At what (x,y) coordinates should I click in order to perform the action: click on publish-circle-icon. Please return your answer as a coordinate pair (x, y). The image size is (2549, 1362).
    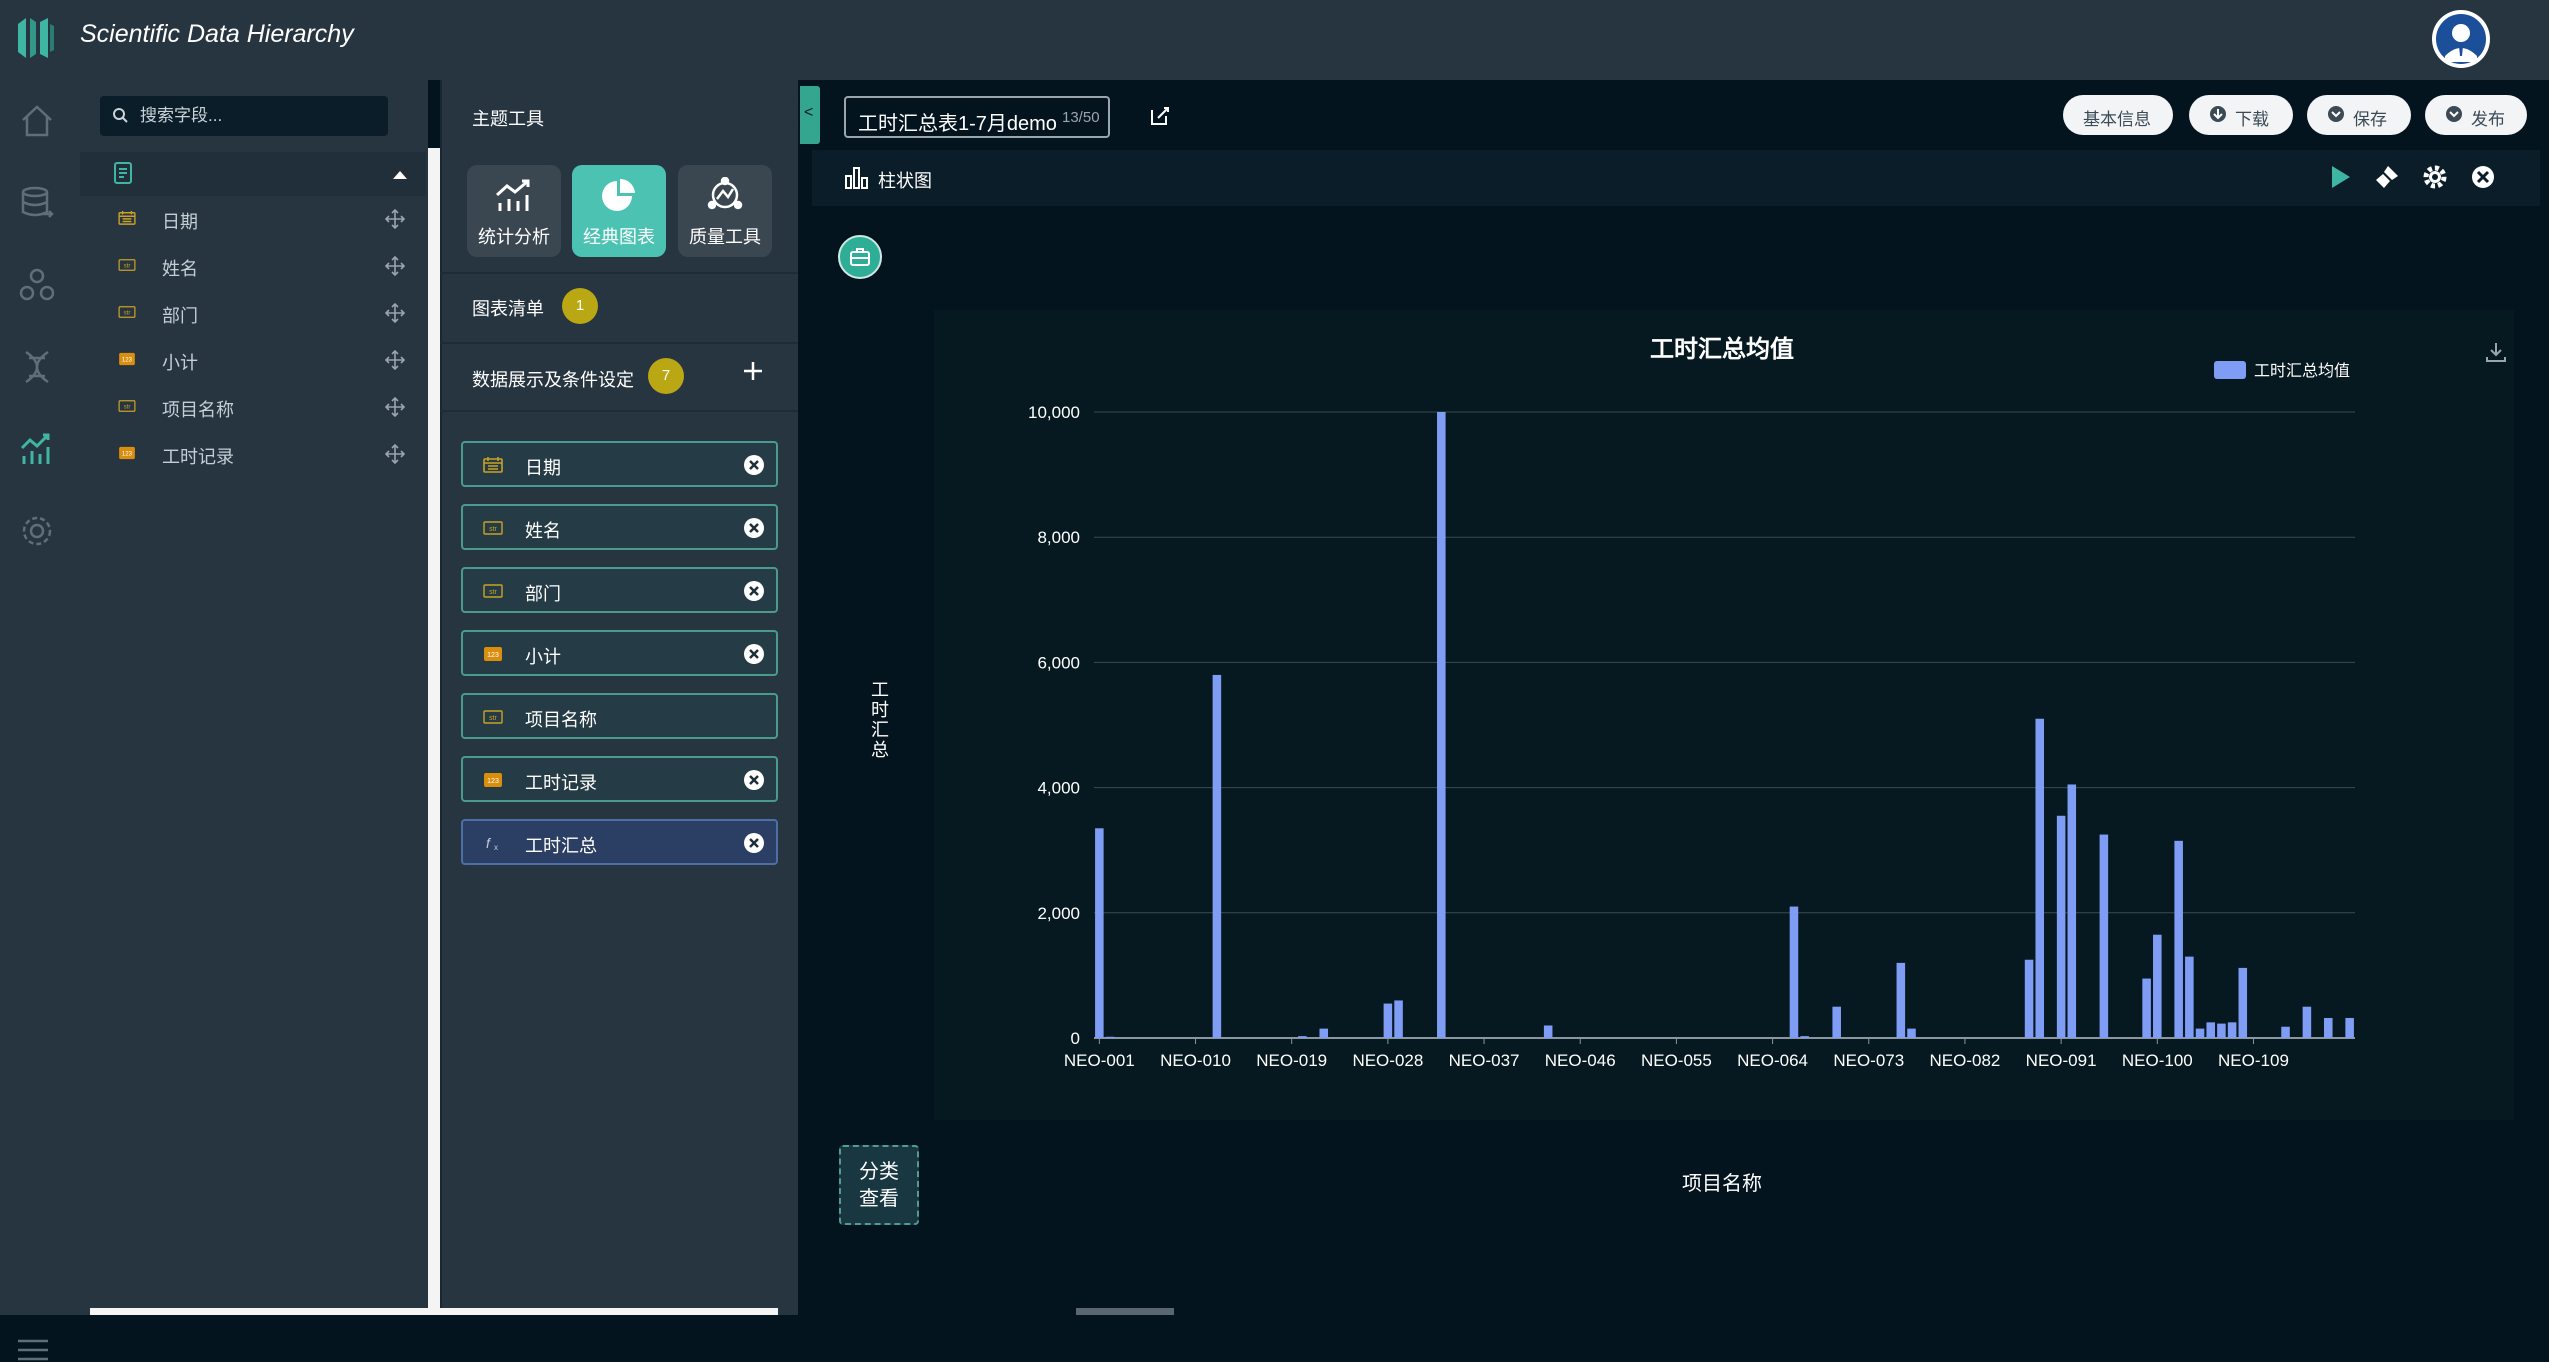
    Looking at the image, I should click on (2454, 114).